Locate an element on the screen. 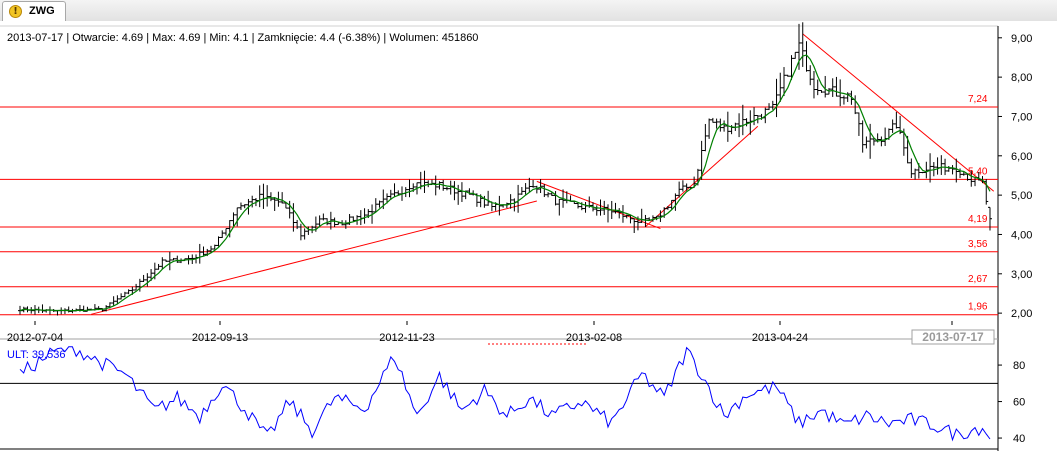 This screenshot has height=451, width=1057. level-label: 3,56 is located at coordinates (978, 244).